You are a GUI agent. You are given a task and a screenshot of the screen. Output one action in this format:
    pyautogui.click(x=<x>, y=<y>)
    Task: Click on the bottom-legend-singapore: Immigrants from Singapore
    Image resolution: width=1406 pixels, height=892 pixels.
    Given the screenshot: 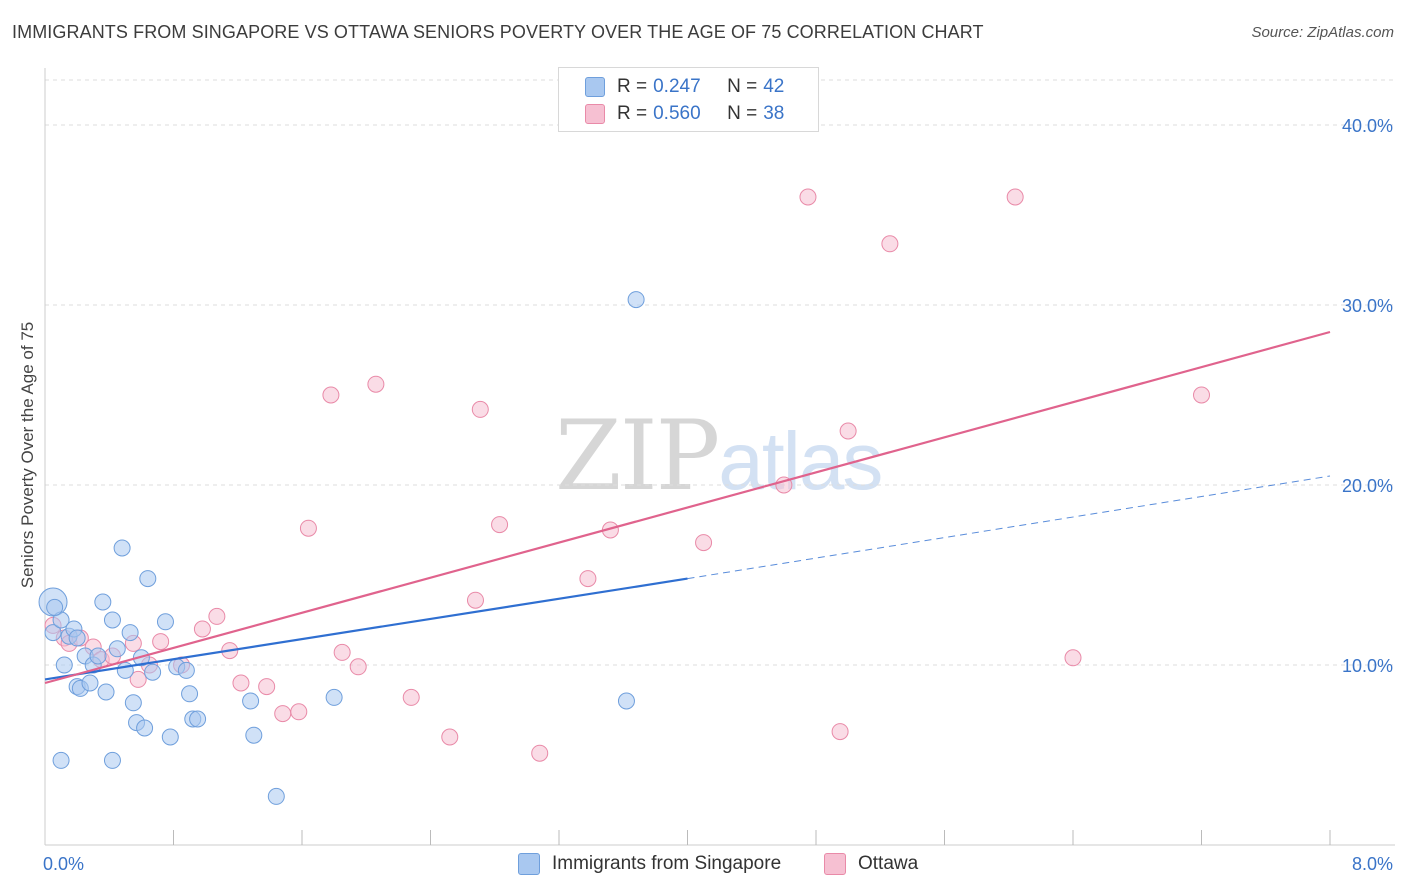 What is the action you would take?
    pyautogui.click(x=649, y=864)
    